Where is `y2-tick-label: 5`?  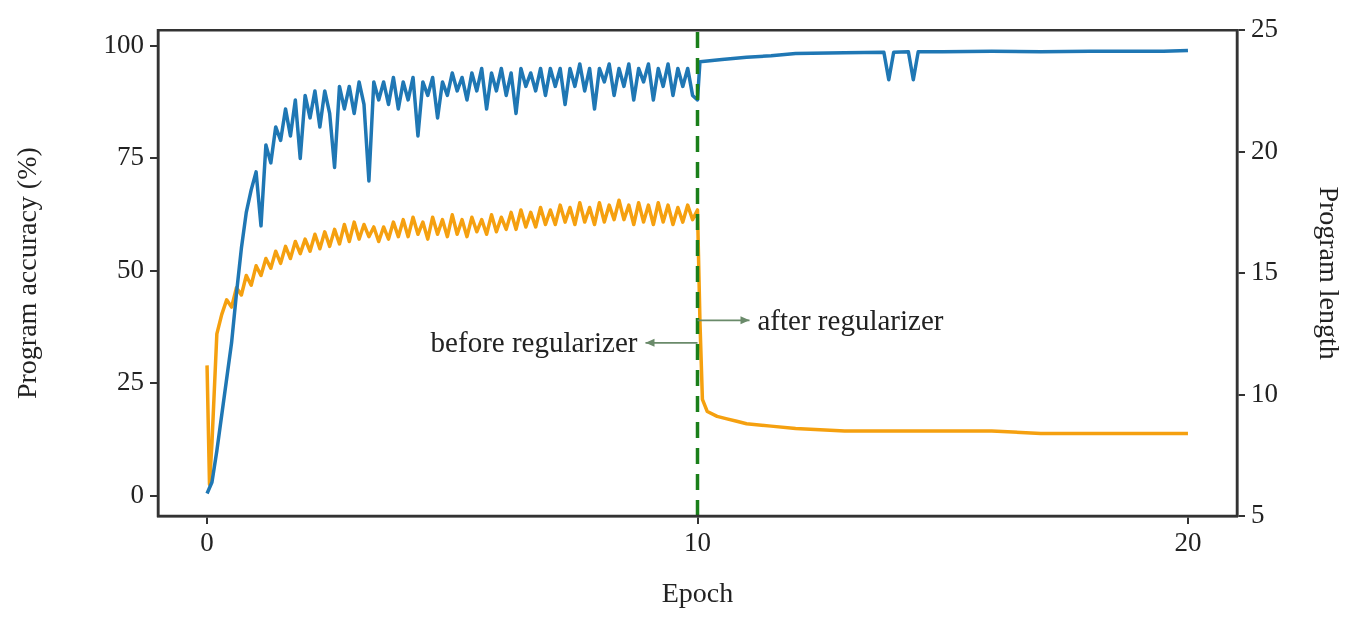
y2-tick-label: 5 is located at coordinates (1258, 514).